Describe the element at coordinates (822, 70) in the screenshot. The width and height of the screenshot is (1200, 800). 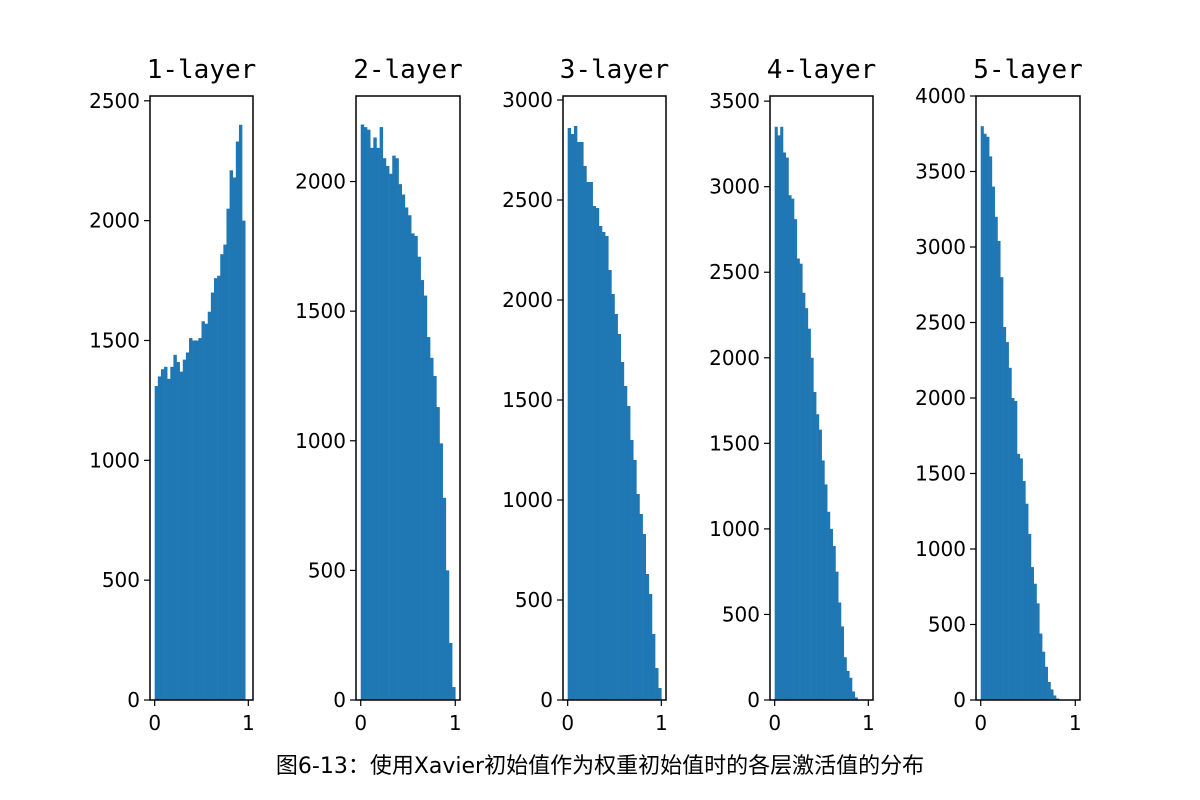
I see `panel-title: 4-layer` at that location.